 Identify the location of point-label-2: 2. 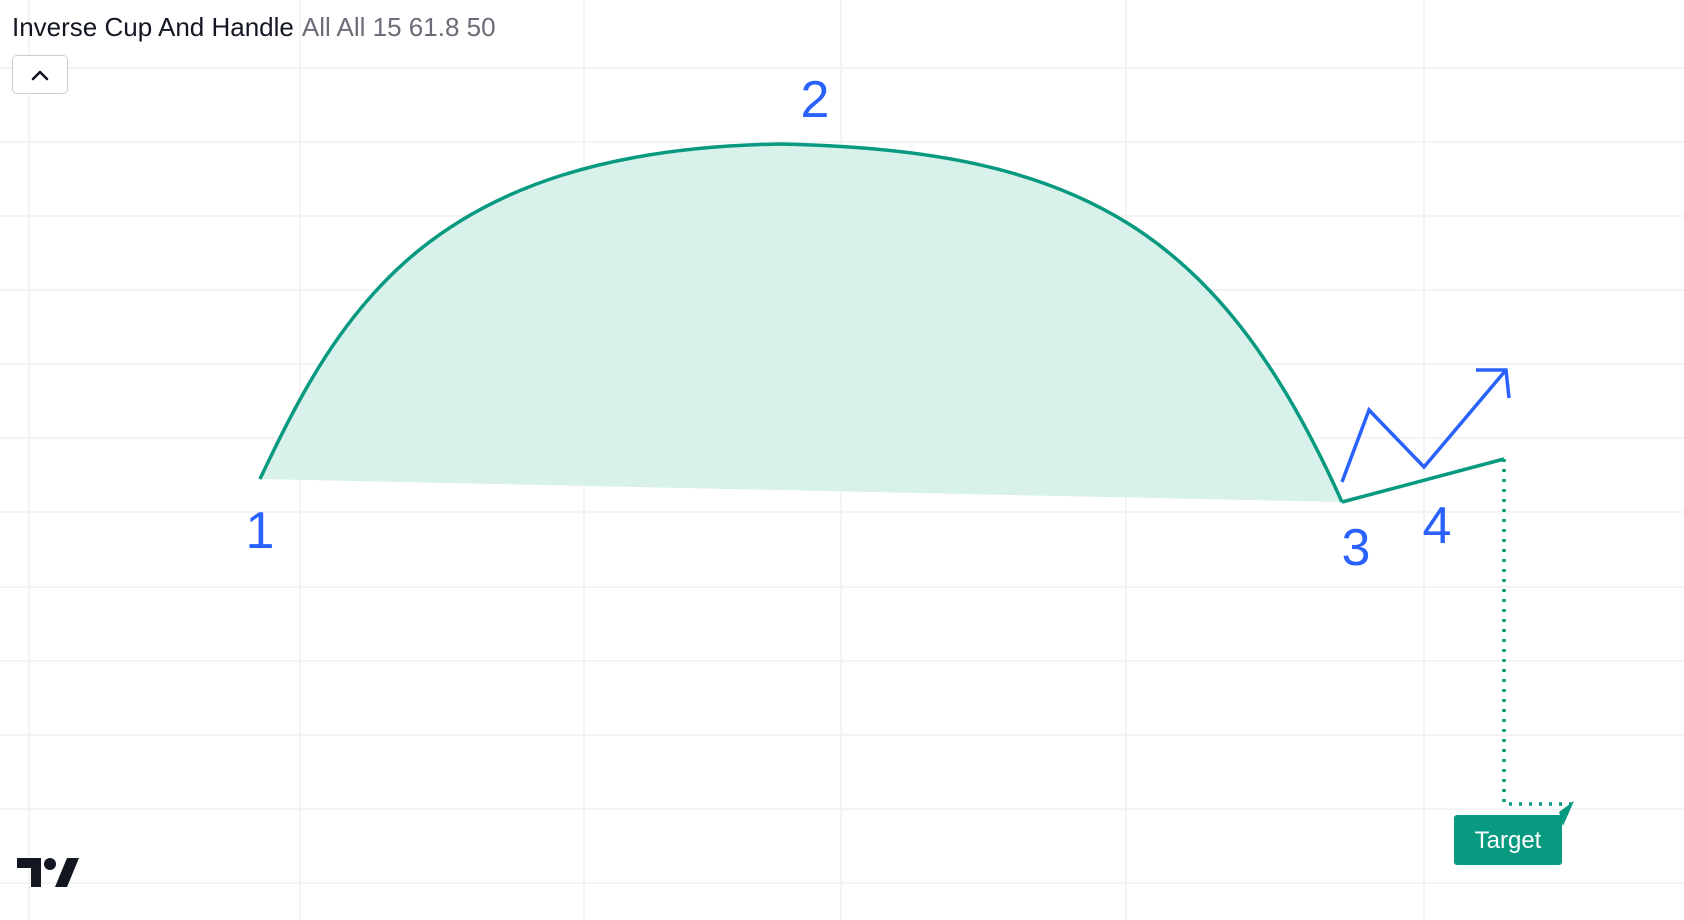
(815, 100).